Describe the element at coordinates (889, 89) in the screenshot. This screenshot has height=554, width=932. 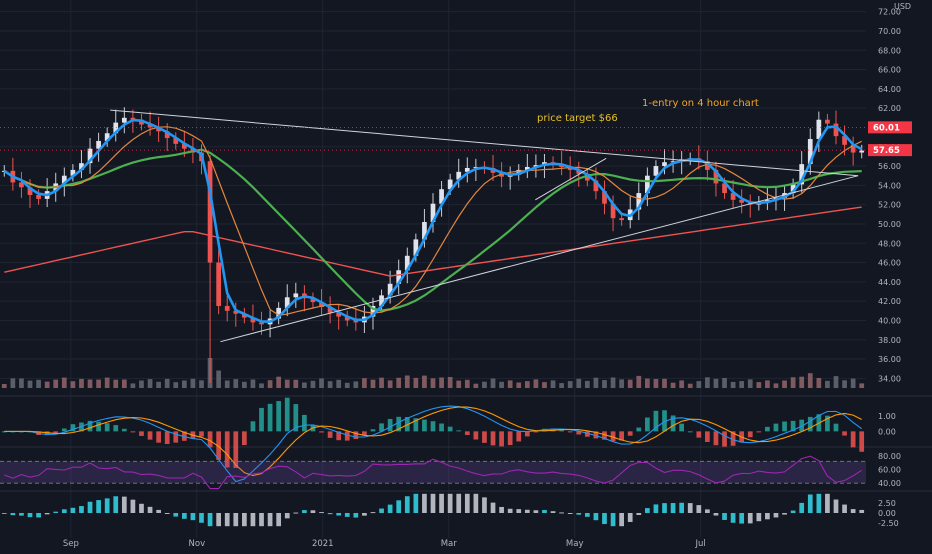
I see `price-tick-label: 64.00` at that location.